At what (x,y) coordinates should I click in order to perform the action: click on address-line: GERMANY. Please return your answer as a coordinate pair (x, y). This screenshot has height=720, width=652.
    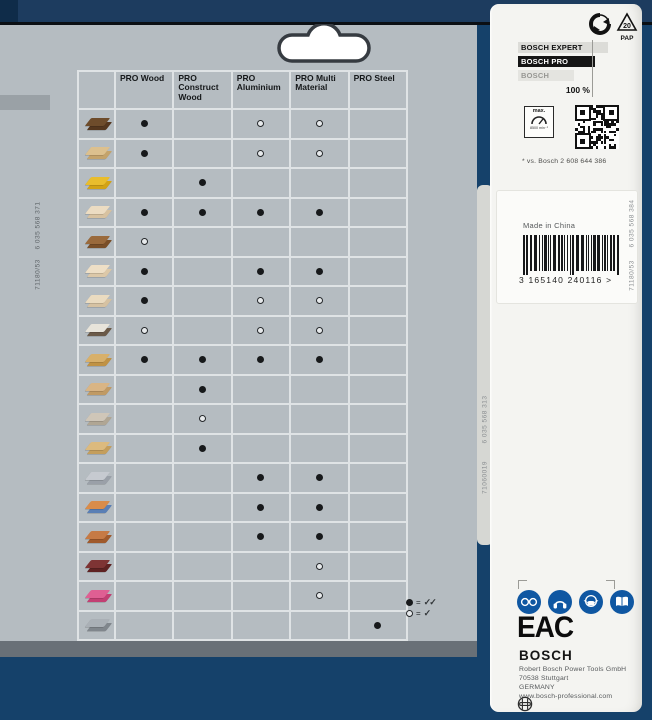
    Looking at the image, I should click on (537, 687).